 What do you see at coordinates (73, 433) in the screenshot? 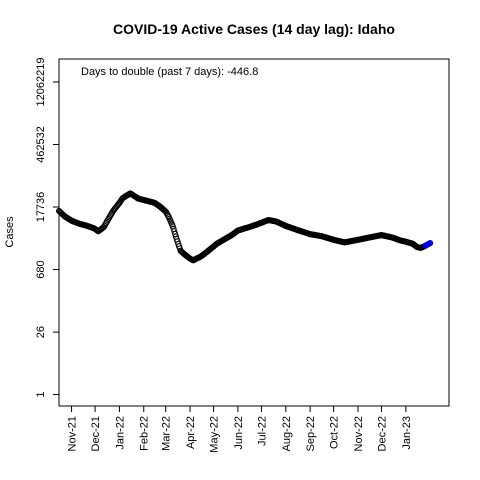
I see `x-tick-label: Nov-21` at bounding box center [73, 433].